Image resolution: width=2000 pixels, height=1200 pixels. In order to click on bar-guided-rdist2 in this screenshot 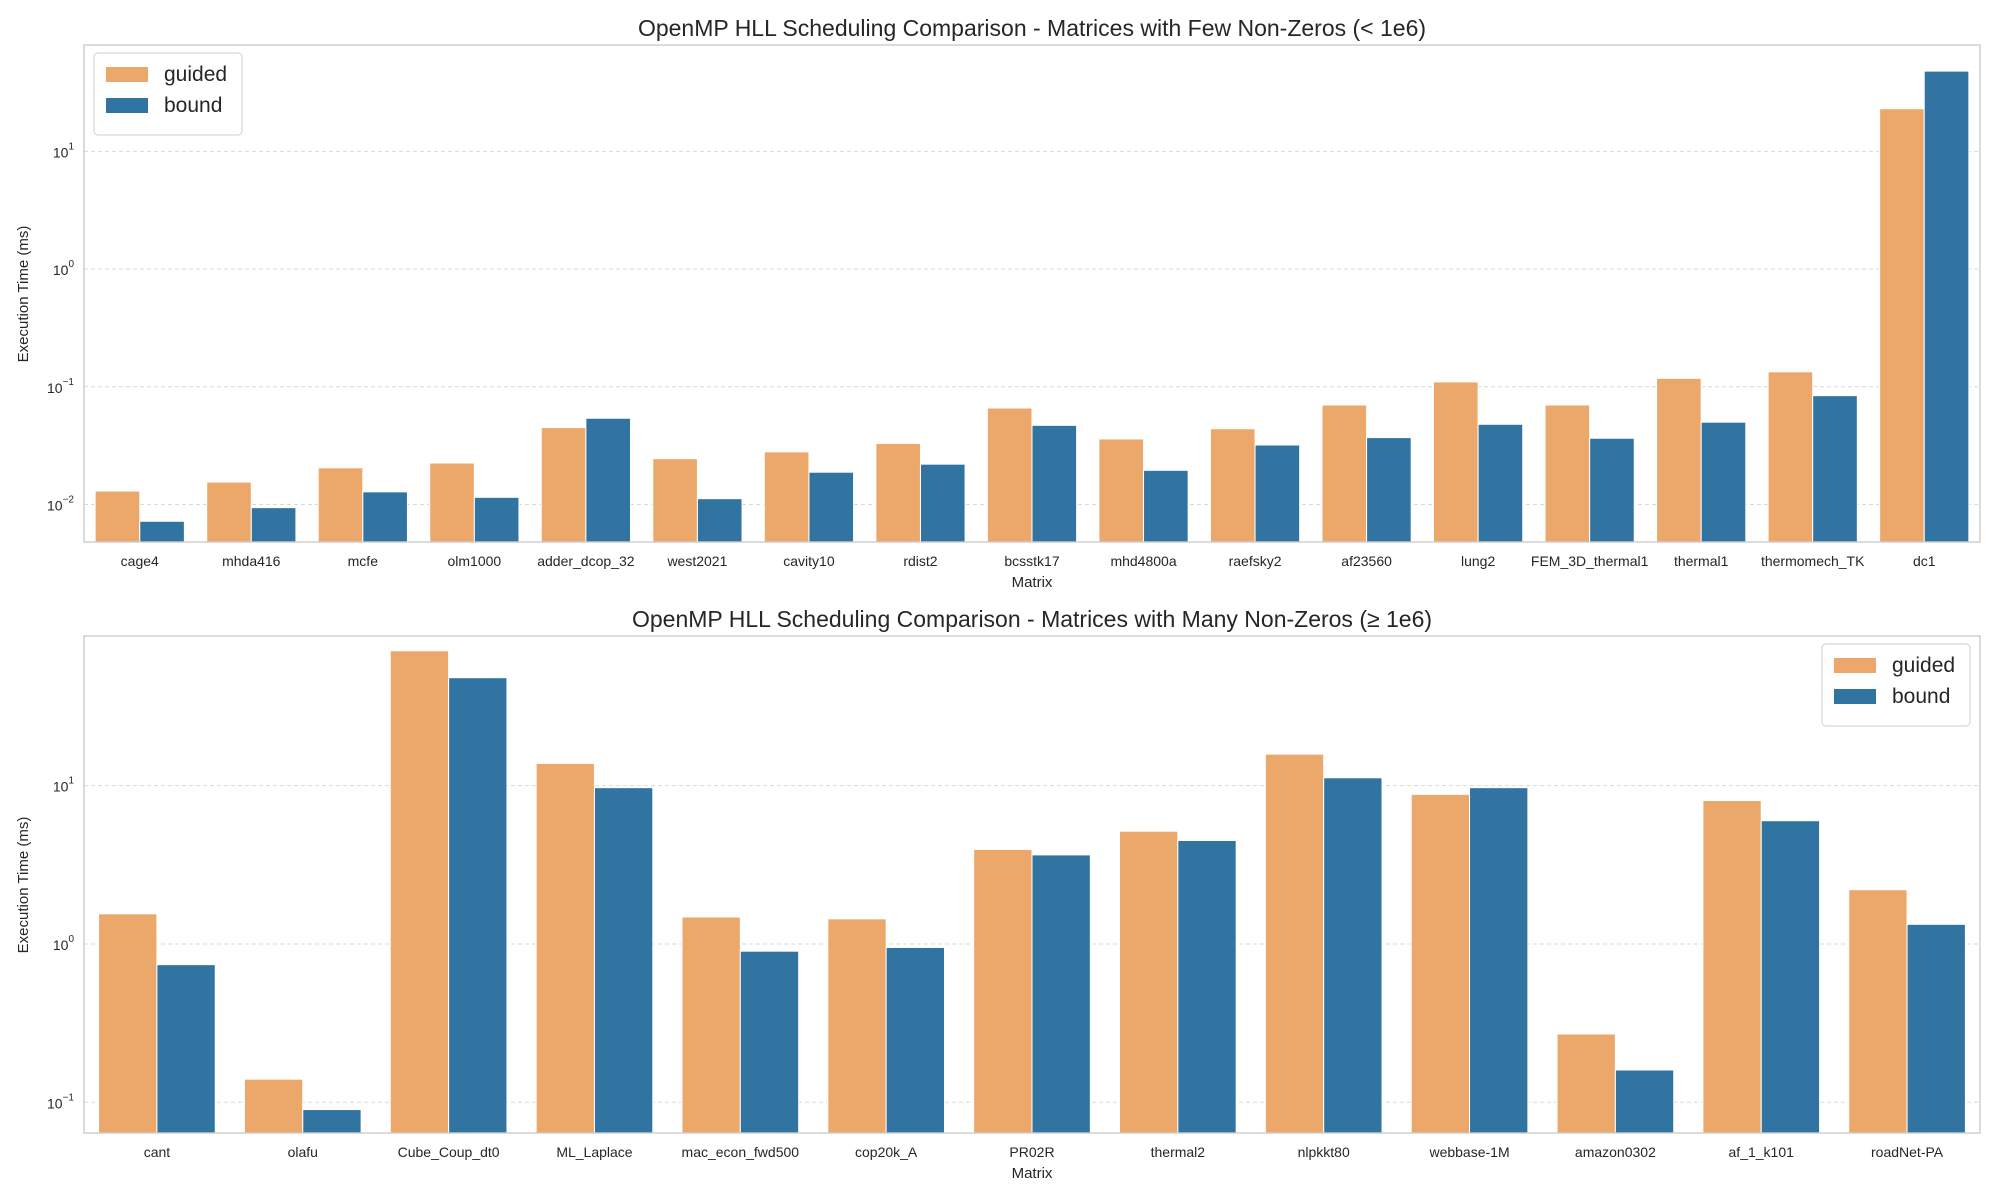, I will do `click(898, 492)`.